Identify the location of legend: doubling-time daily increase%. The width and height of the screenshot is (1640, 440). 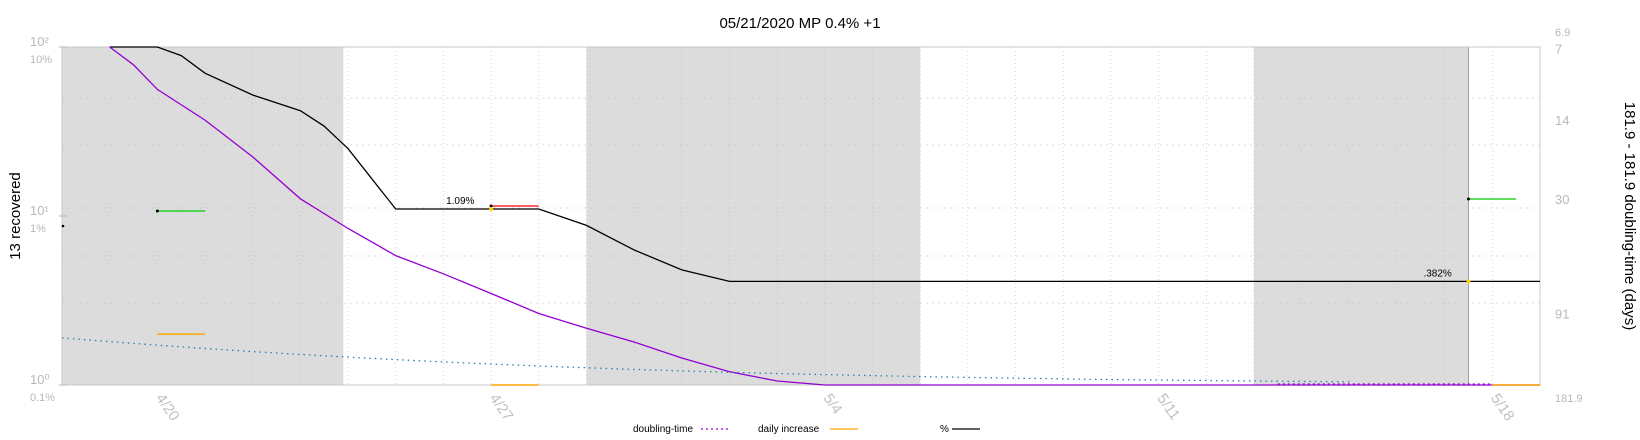
(806, 429).